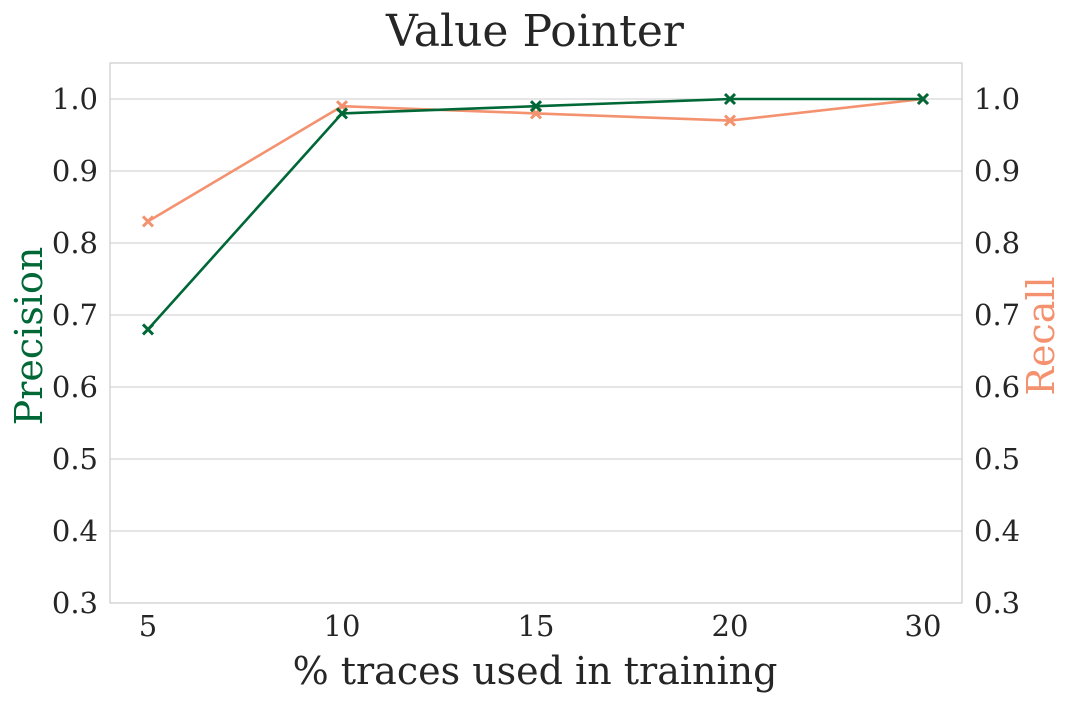  What do you see at coordinates (75, 603) in the screenshot?
I see `left-y-tick-label: 0.3` at bounding box center [75, 603].